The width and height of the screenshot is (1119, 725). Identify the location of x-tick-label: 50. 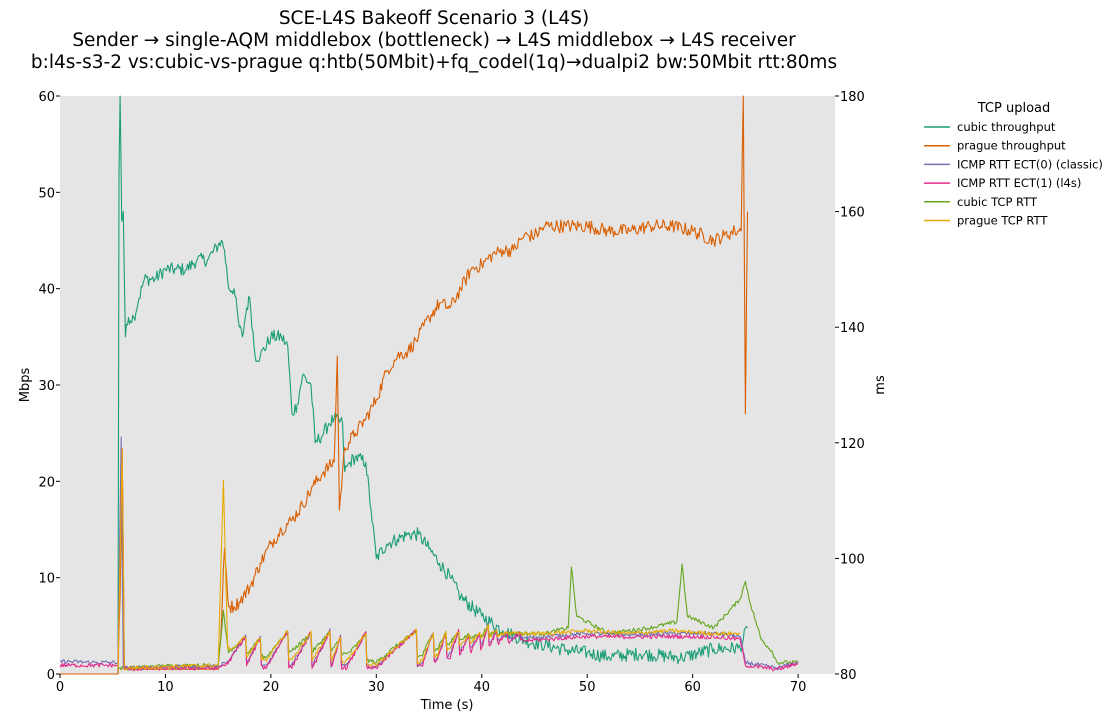
(587, 687).